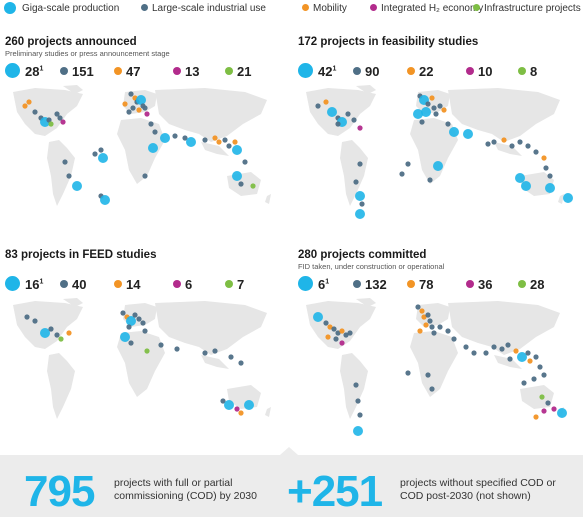 The image size is (583, 517). Describe the element at coordinates (133, 284) in the screenshot. I see `mobility-count-value: 14` at that location.